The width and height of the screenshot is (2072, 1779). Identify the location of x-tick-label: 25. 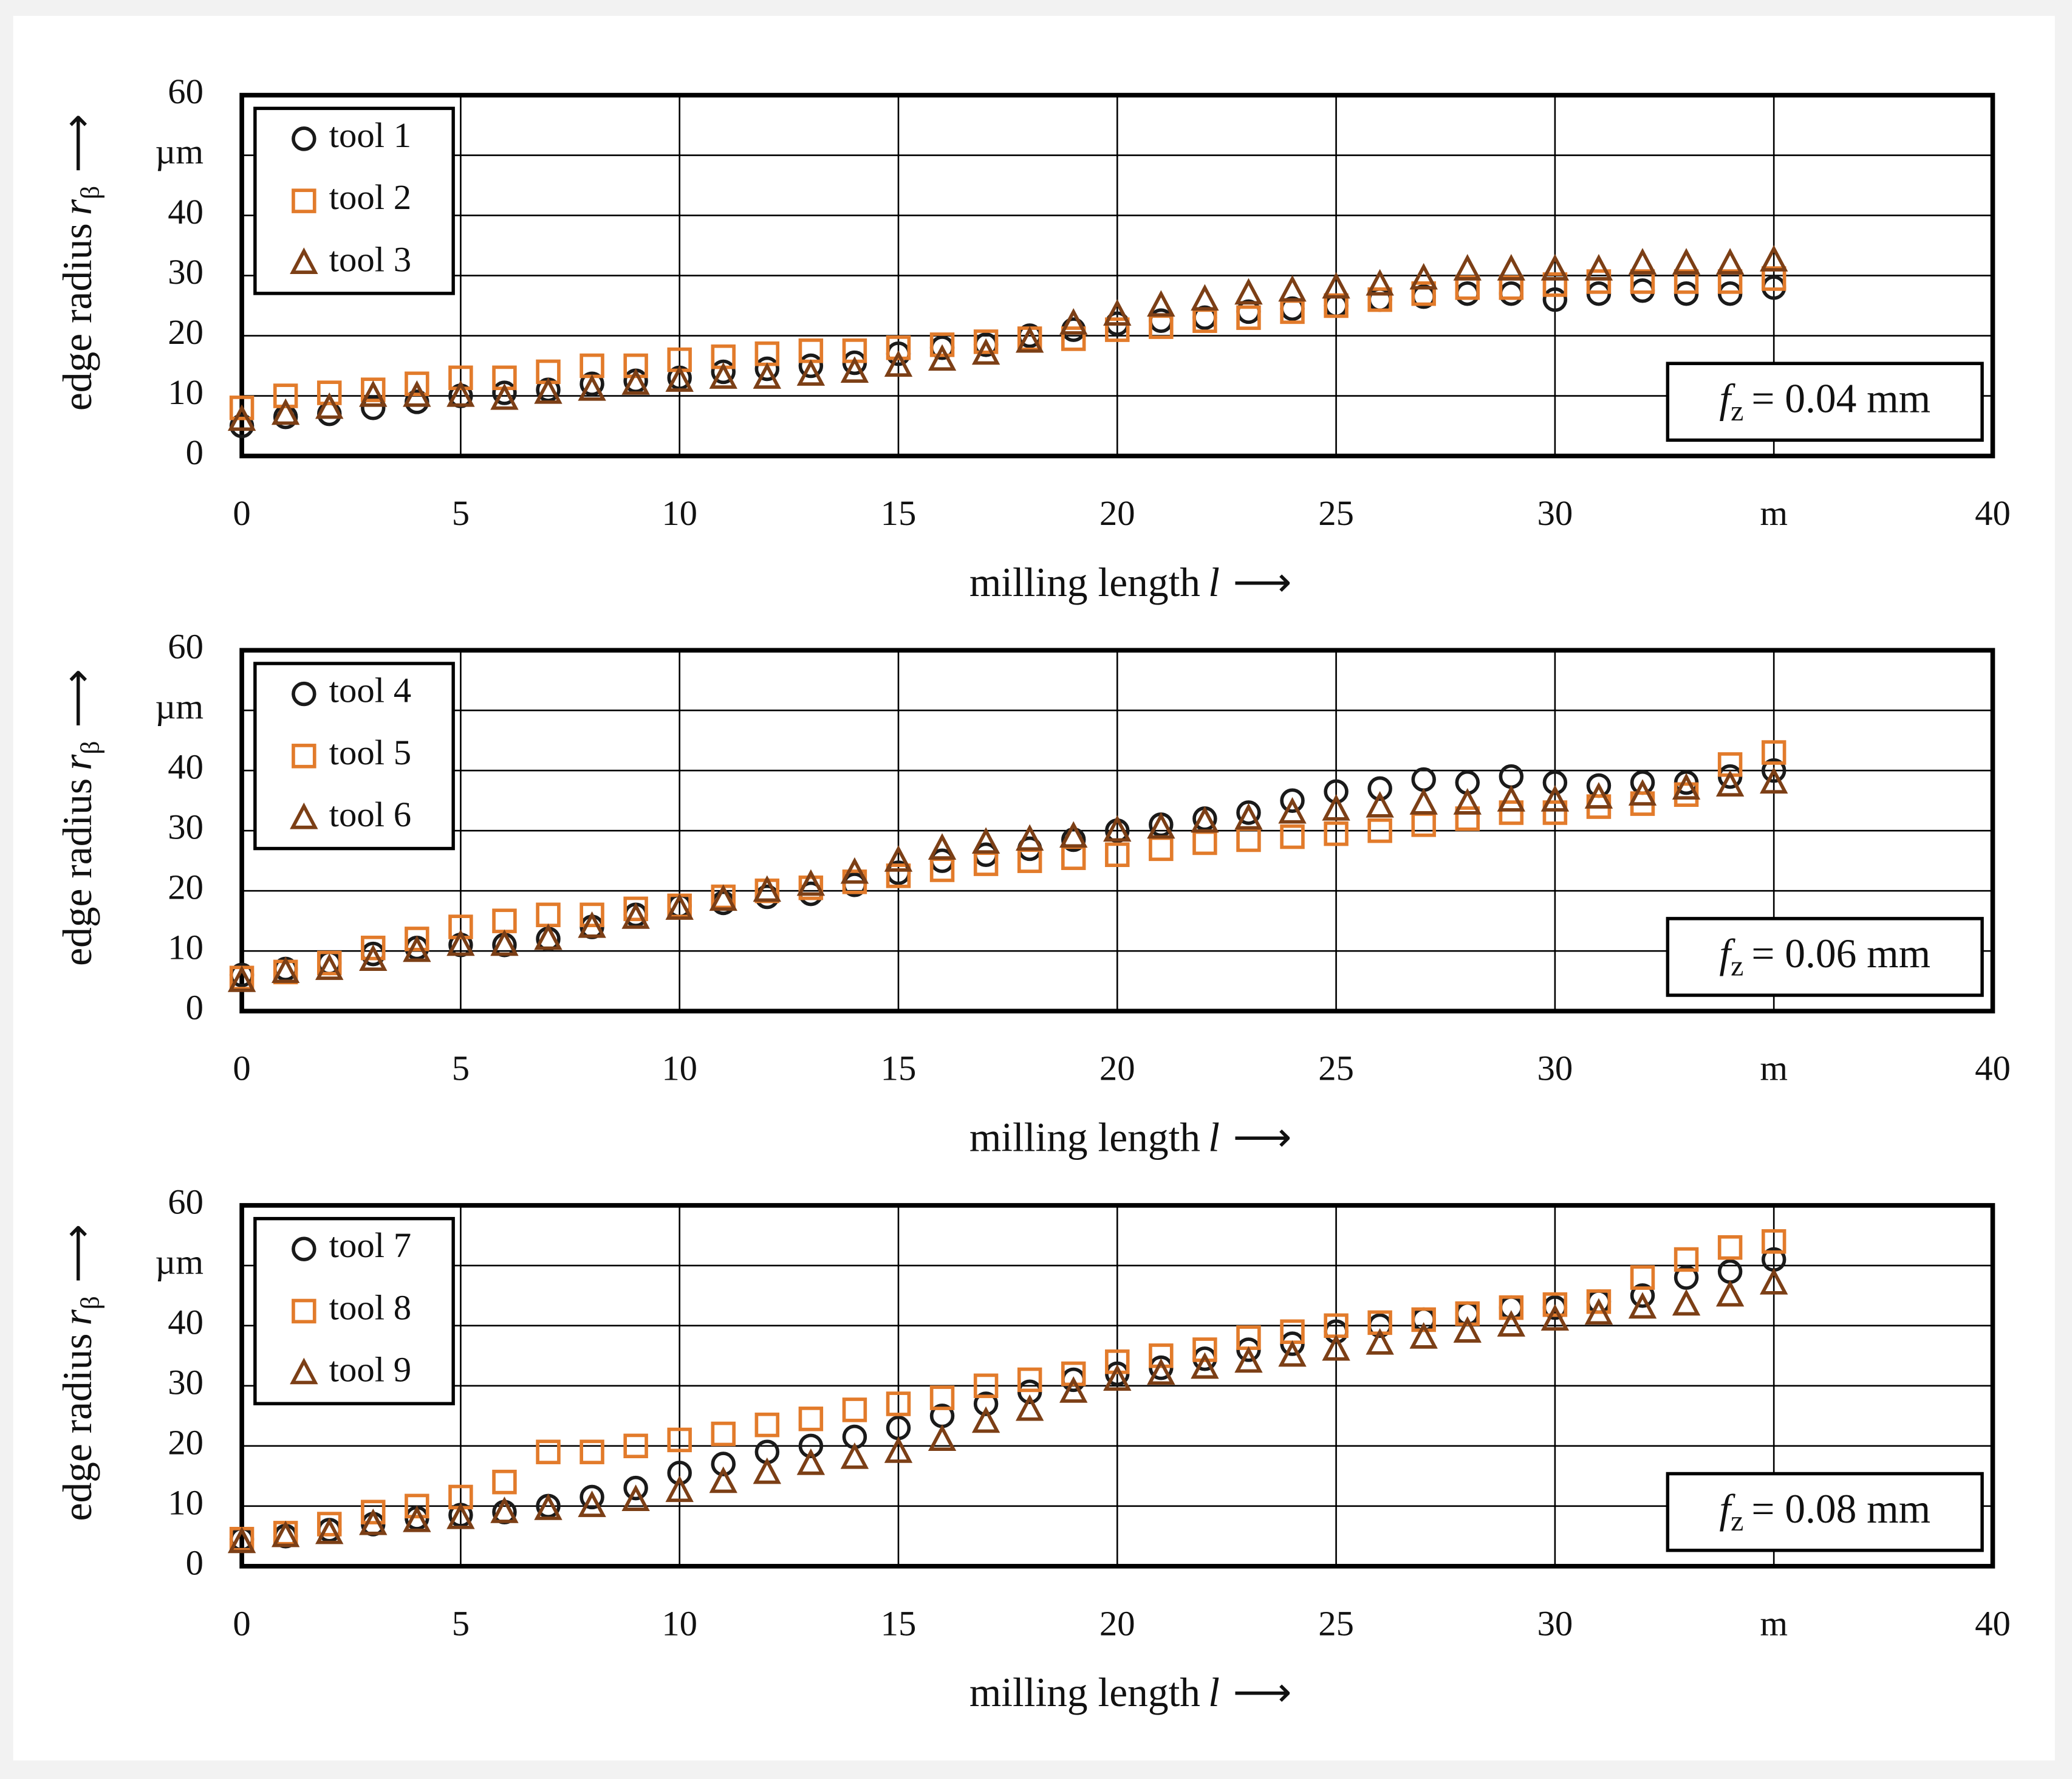
(1336, 513).